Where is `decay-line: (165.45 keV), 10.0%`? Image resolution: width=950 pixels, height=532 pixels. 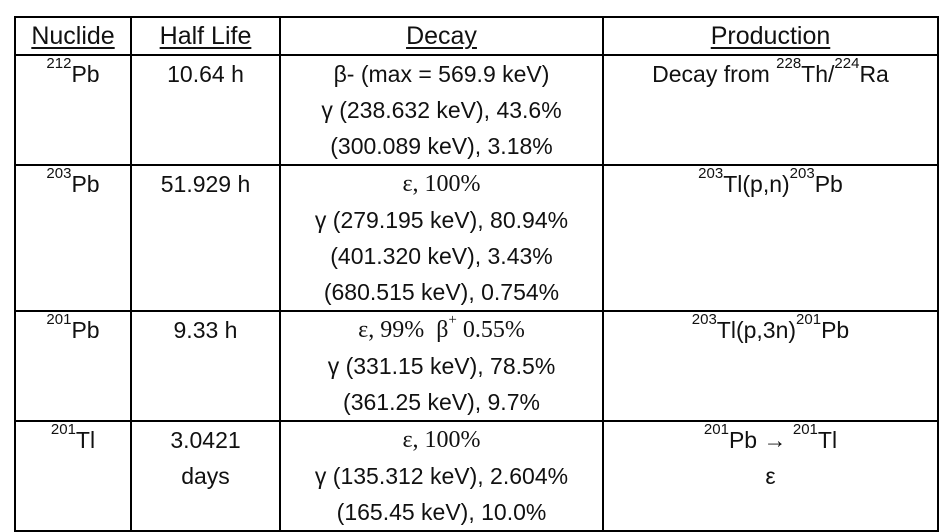
decay-line: (165.45 keV), 10.0% is located at coordinates (441, 512).